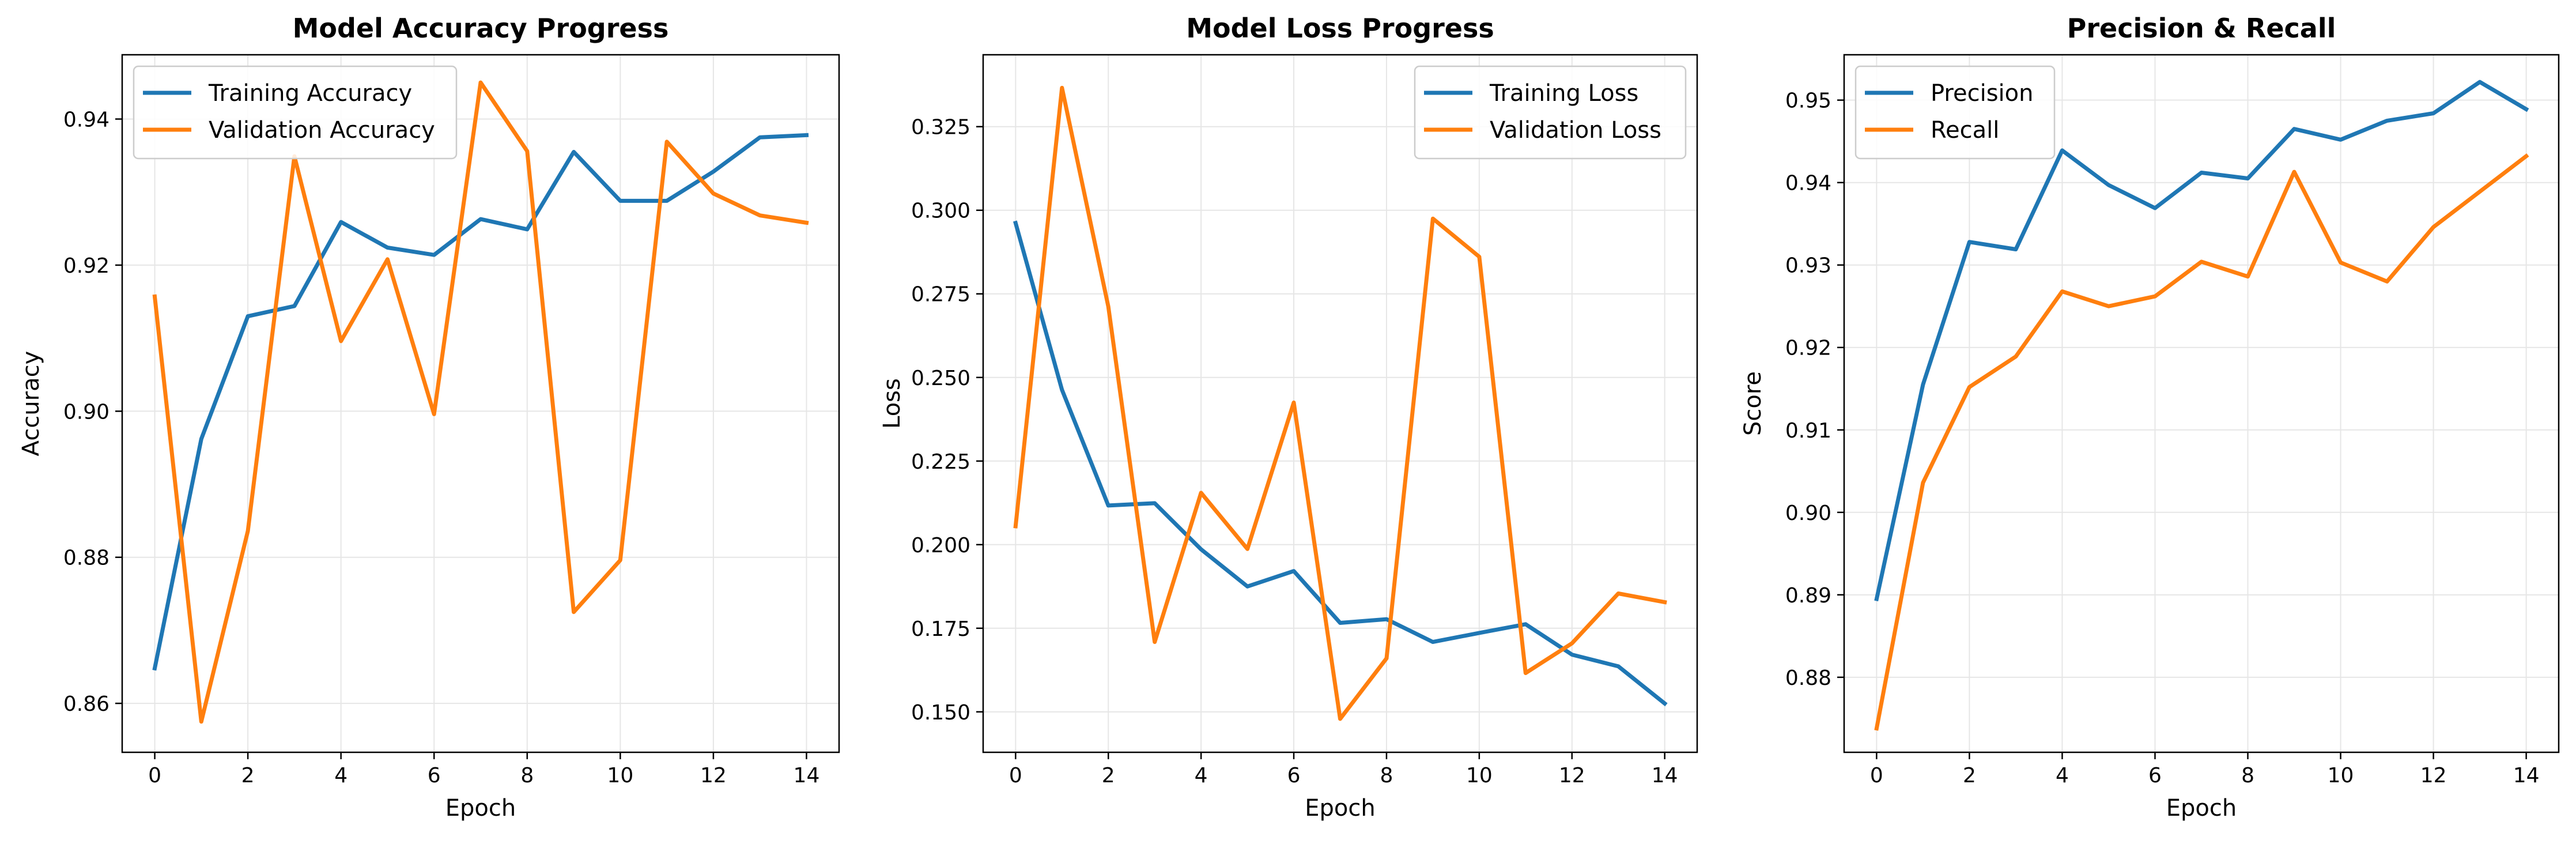 The height and width of the screenshot is (848, 2576). Describe the element at coordinates (940, 295) in the screenshot. I see `y-tick-label: 0.275` at that location.